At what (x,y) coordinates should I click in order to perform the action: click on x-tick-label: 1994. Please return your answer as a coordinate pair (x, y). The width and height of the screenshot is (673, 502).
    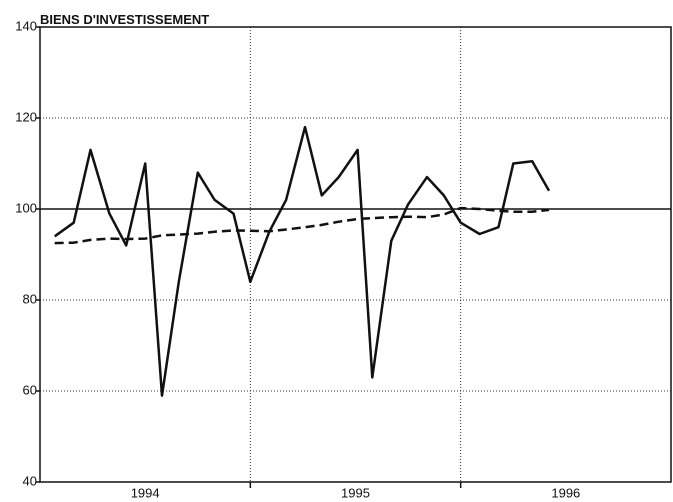
    Looking at the image, I should click on (145, 492).